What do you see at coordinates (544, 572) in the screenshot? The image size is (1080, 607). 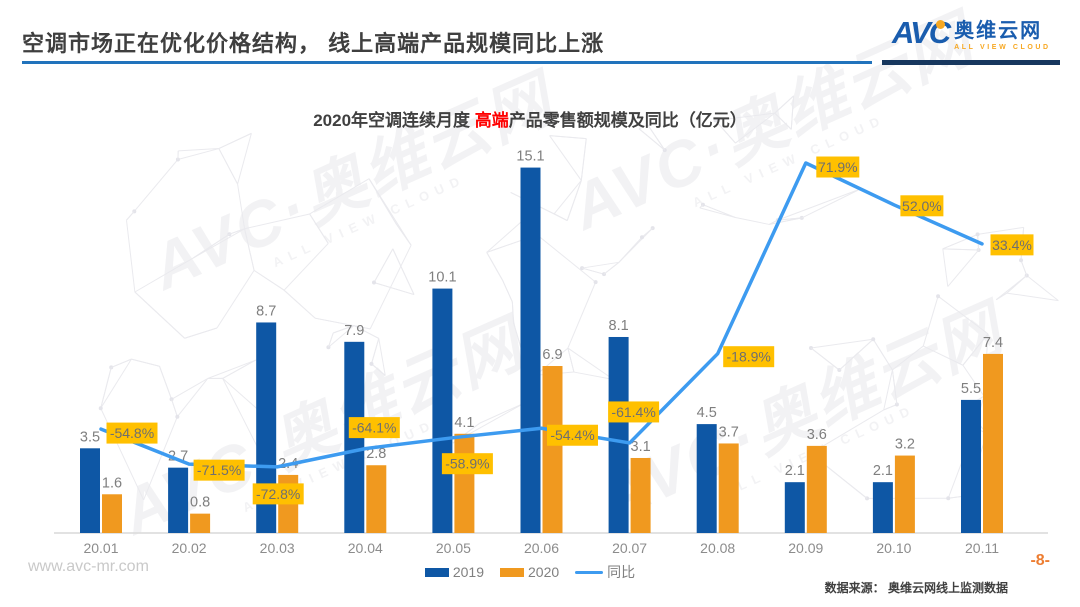 I see `legend-label-2020: 2020` at bounding box center [544, 572].